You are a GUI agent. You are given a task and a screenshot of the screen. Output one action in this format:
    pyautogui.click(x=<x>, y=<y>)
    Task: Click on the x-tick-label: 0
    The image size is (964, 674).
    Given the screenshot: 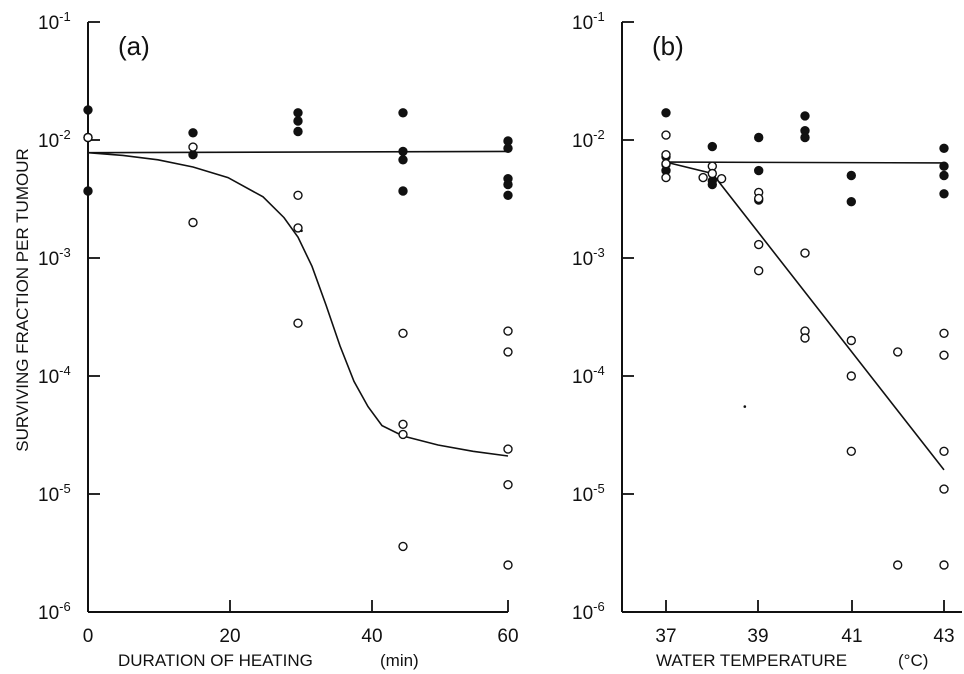 What is the action you would take?
    pyautogui.click(x=88, y=636)
    